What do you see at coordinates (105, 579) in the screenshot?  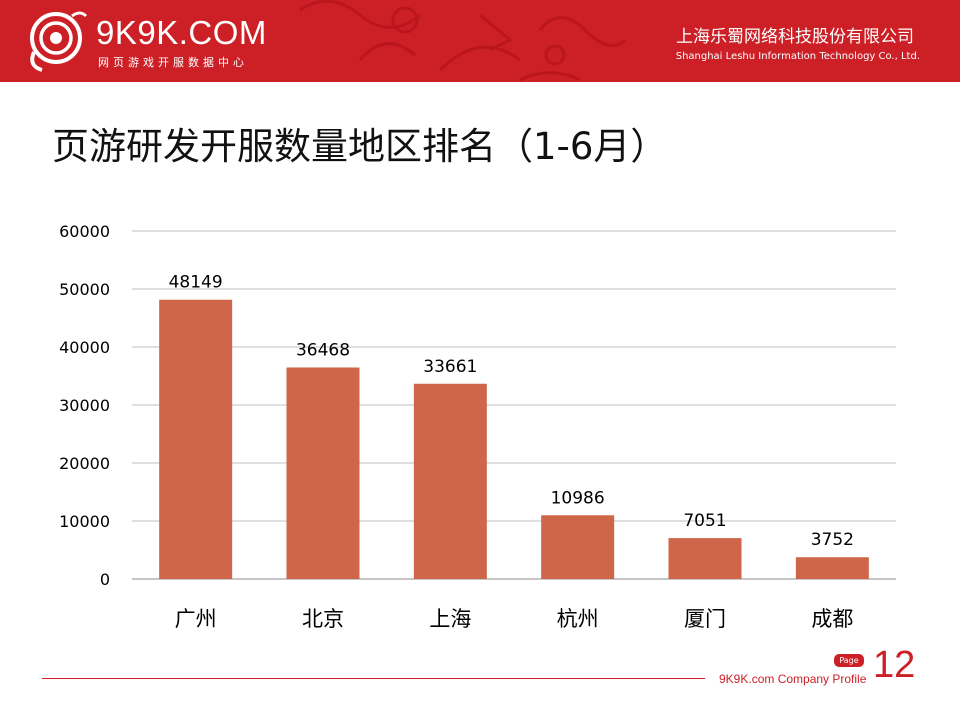 I see `y-tick-label: 0` at bounding box center [105, 579].